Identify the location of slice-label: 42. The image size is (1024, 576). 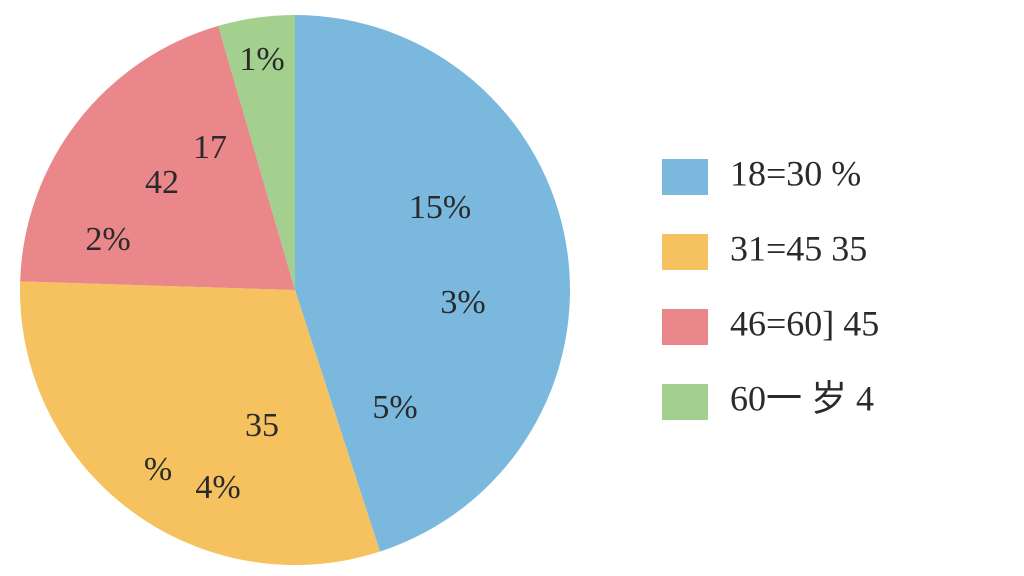
(162, 182).